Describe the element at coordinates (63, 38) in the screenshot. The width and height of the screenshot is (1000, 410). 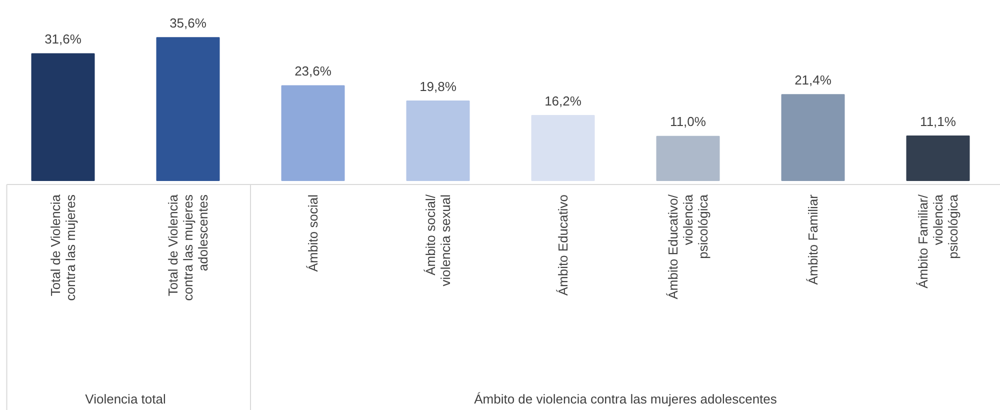
I see `data-label: 31,6%` at that location.